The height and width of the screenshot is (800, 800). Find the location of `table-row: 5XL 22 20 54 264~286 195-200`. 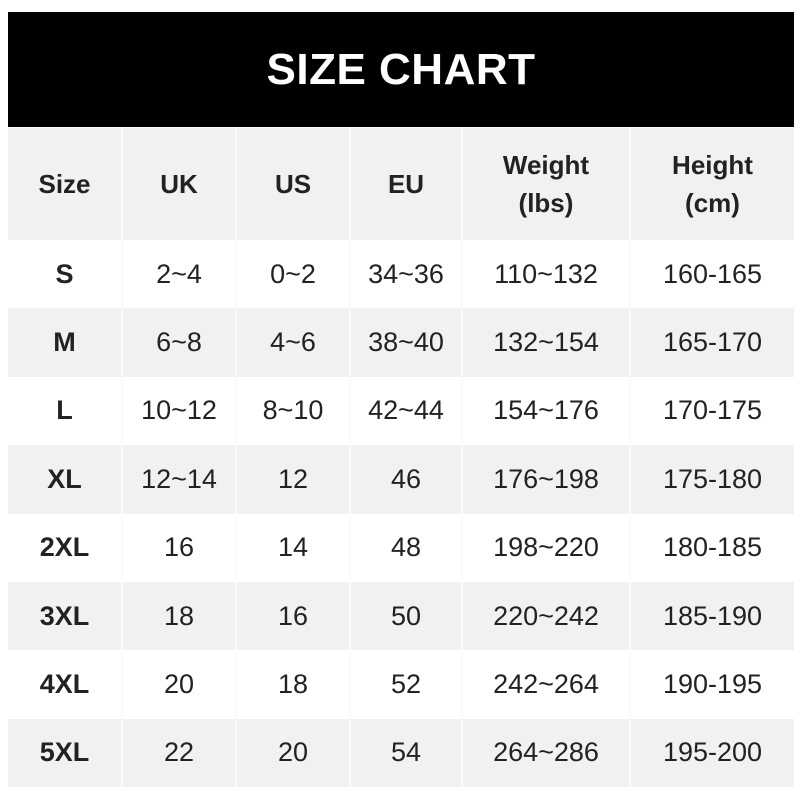

table-row: 5XL 22 20 54 264~286 195-200 is located at coordinates (401, 753).